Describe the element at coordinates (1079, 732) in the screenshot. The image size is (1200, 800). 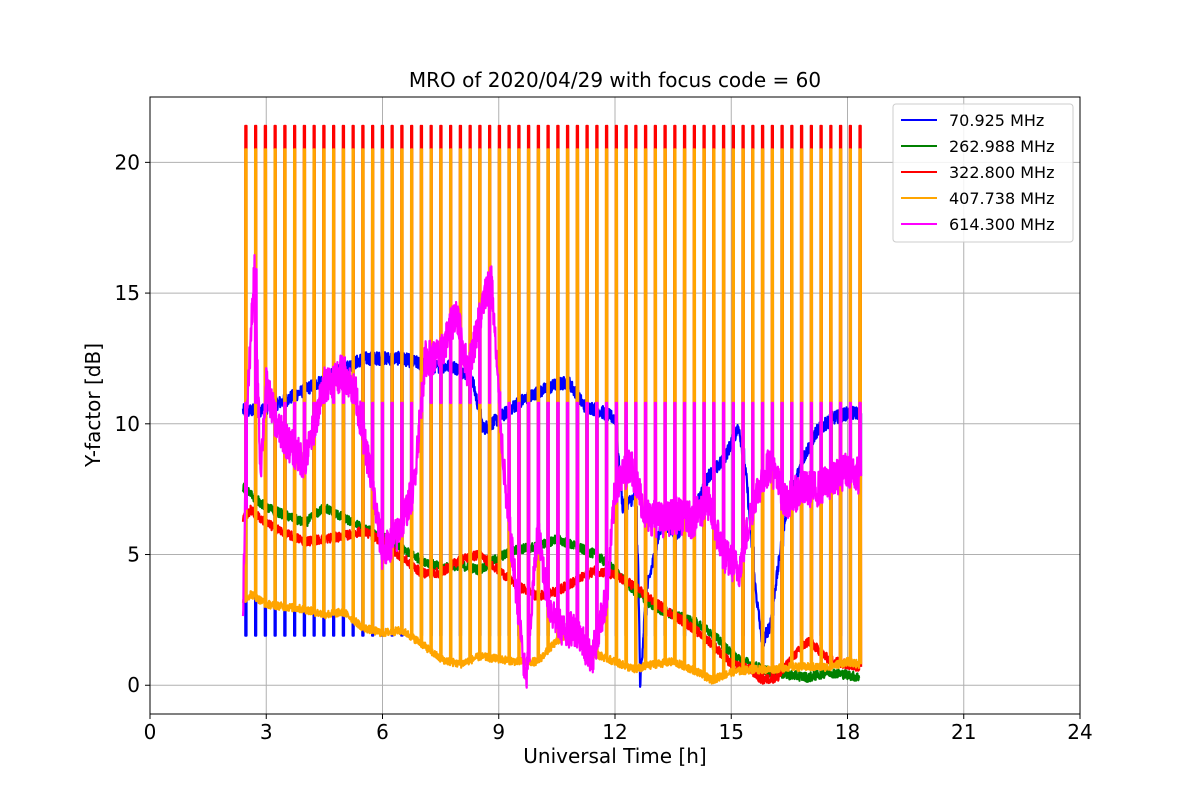
I see `x-tick-label: 24` at that location.